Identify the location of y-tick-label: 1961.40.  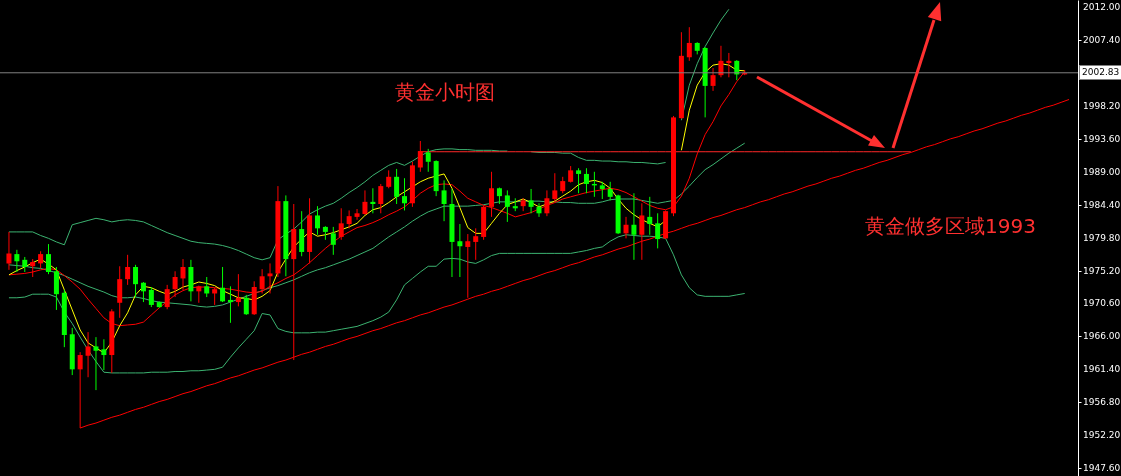
(1102, 369).